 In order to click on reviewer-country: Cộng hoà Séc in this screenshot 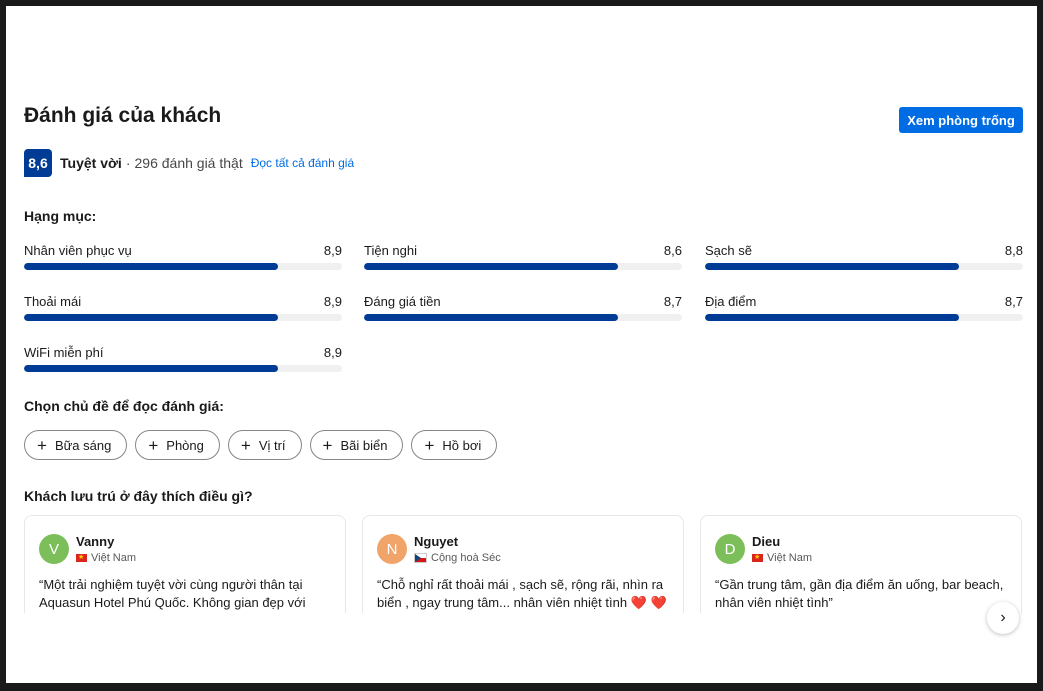, I will do `click(457, 558)`.